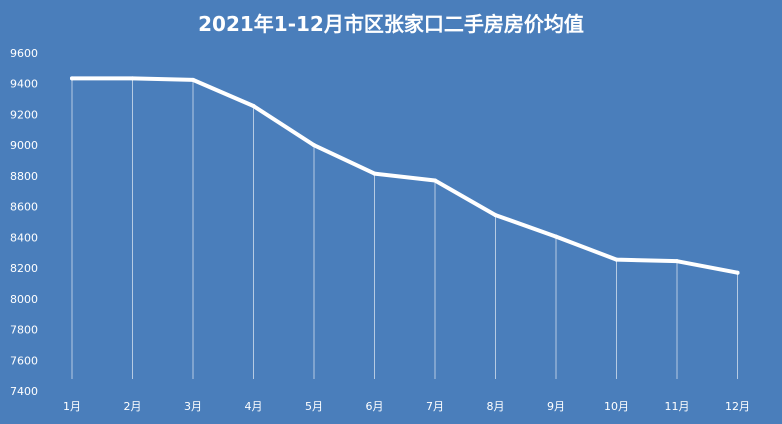  Describe the element at coordinates (24, 237) in the screenshot. I see `y-tick-label: 8400` at that location.